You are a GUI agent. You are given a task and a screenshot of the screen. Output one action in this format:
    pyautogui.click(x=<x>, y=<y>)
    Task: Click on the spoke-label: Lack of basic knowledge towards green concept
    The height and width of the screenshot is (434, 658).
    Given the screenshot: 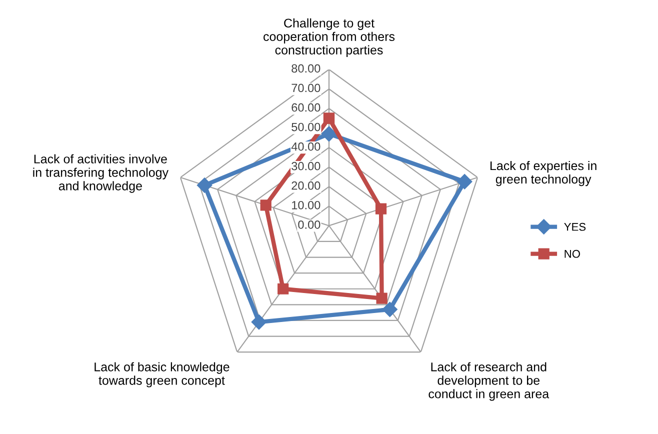 What is the action you would take?
    pyautogui.click(x=162, y=375)
    